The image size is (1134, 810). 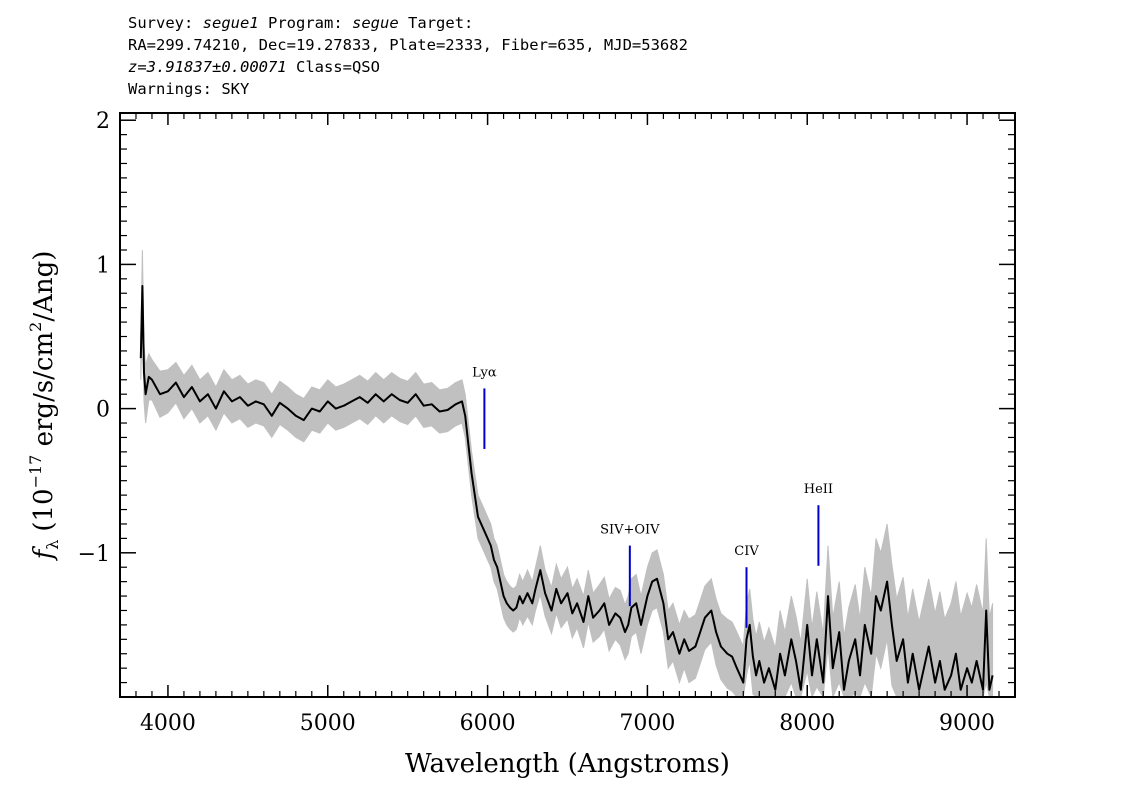 What do you see at coordinates (630, 530) in the screenshot?
I see `emission-line-label: SIV+OIV` at bounding box center [630, 530].